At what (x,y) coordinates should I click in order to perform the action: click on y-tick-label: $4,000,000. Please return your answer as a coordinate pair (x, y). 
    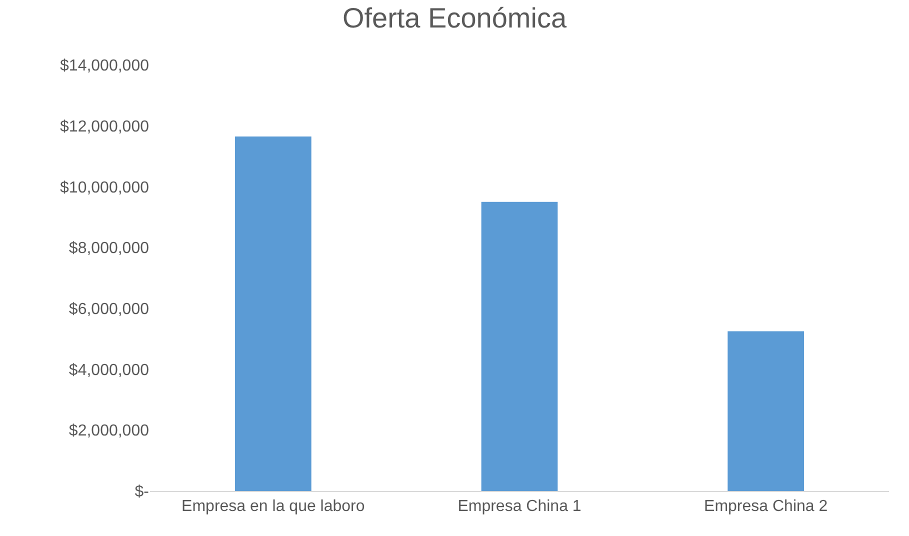
    Looking at the image, I should click on (109, 370).